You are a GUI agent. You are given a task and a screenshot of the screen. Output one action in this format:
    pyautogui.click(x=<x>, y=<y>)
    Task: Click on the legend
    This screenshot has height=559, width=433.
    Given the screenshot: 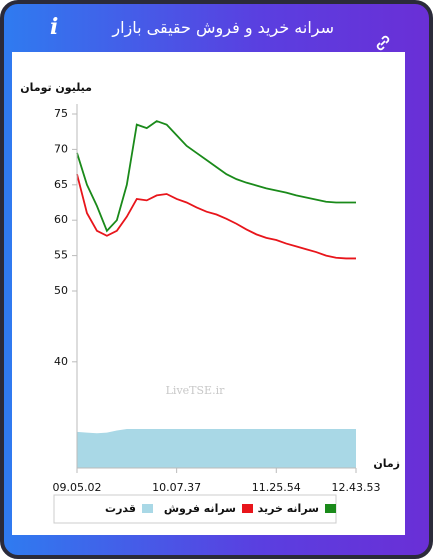 What is the action you would take?
    pyautogui.click(x=195, y=509)
    